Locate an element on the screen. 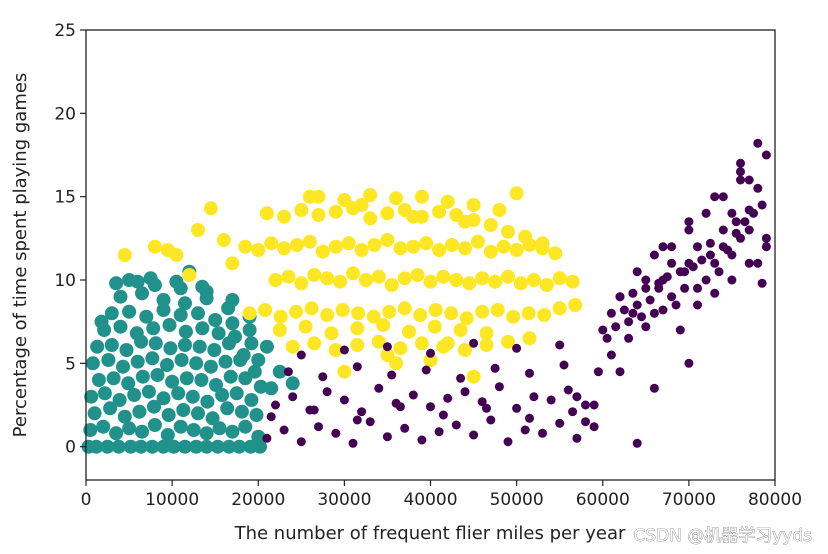 This screenshot has width=828, height=554. x-tick-label: 0 is located at coordinates (86, 500).